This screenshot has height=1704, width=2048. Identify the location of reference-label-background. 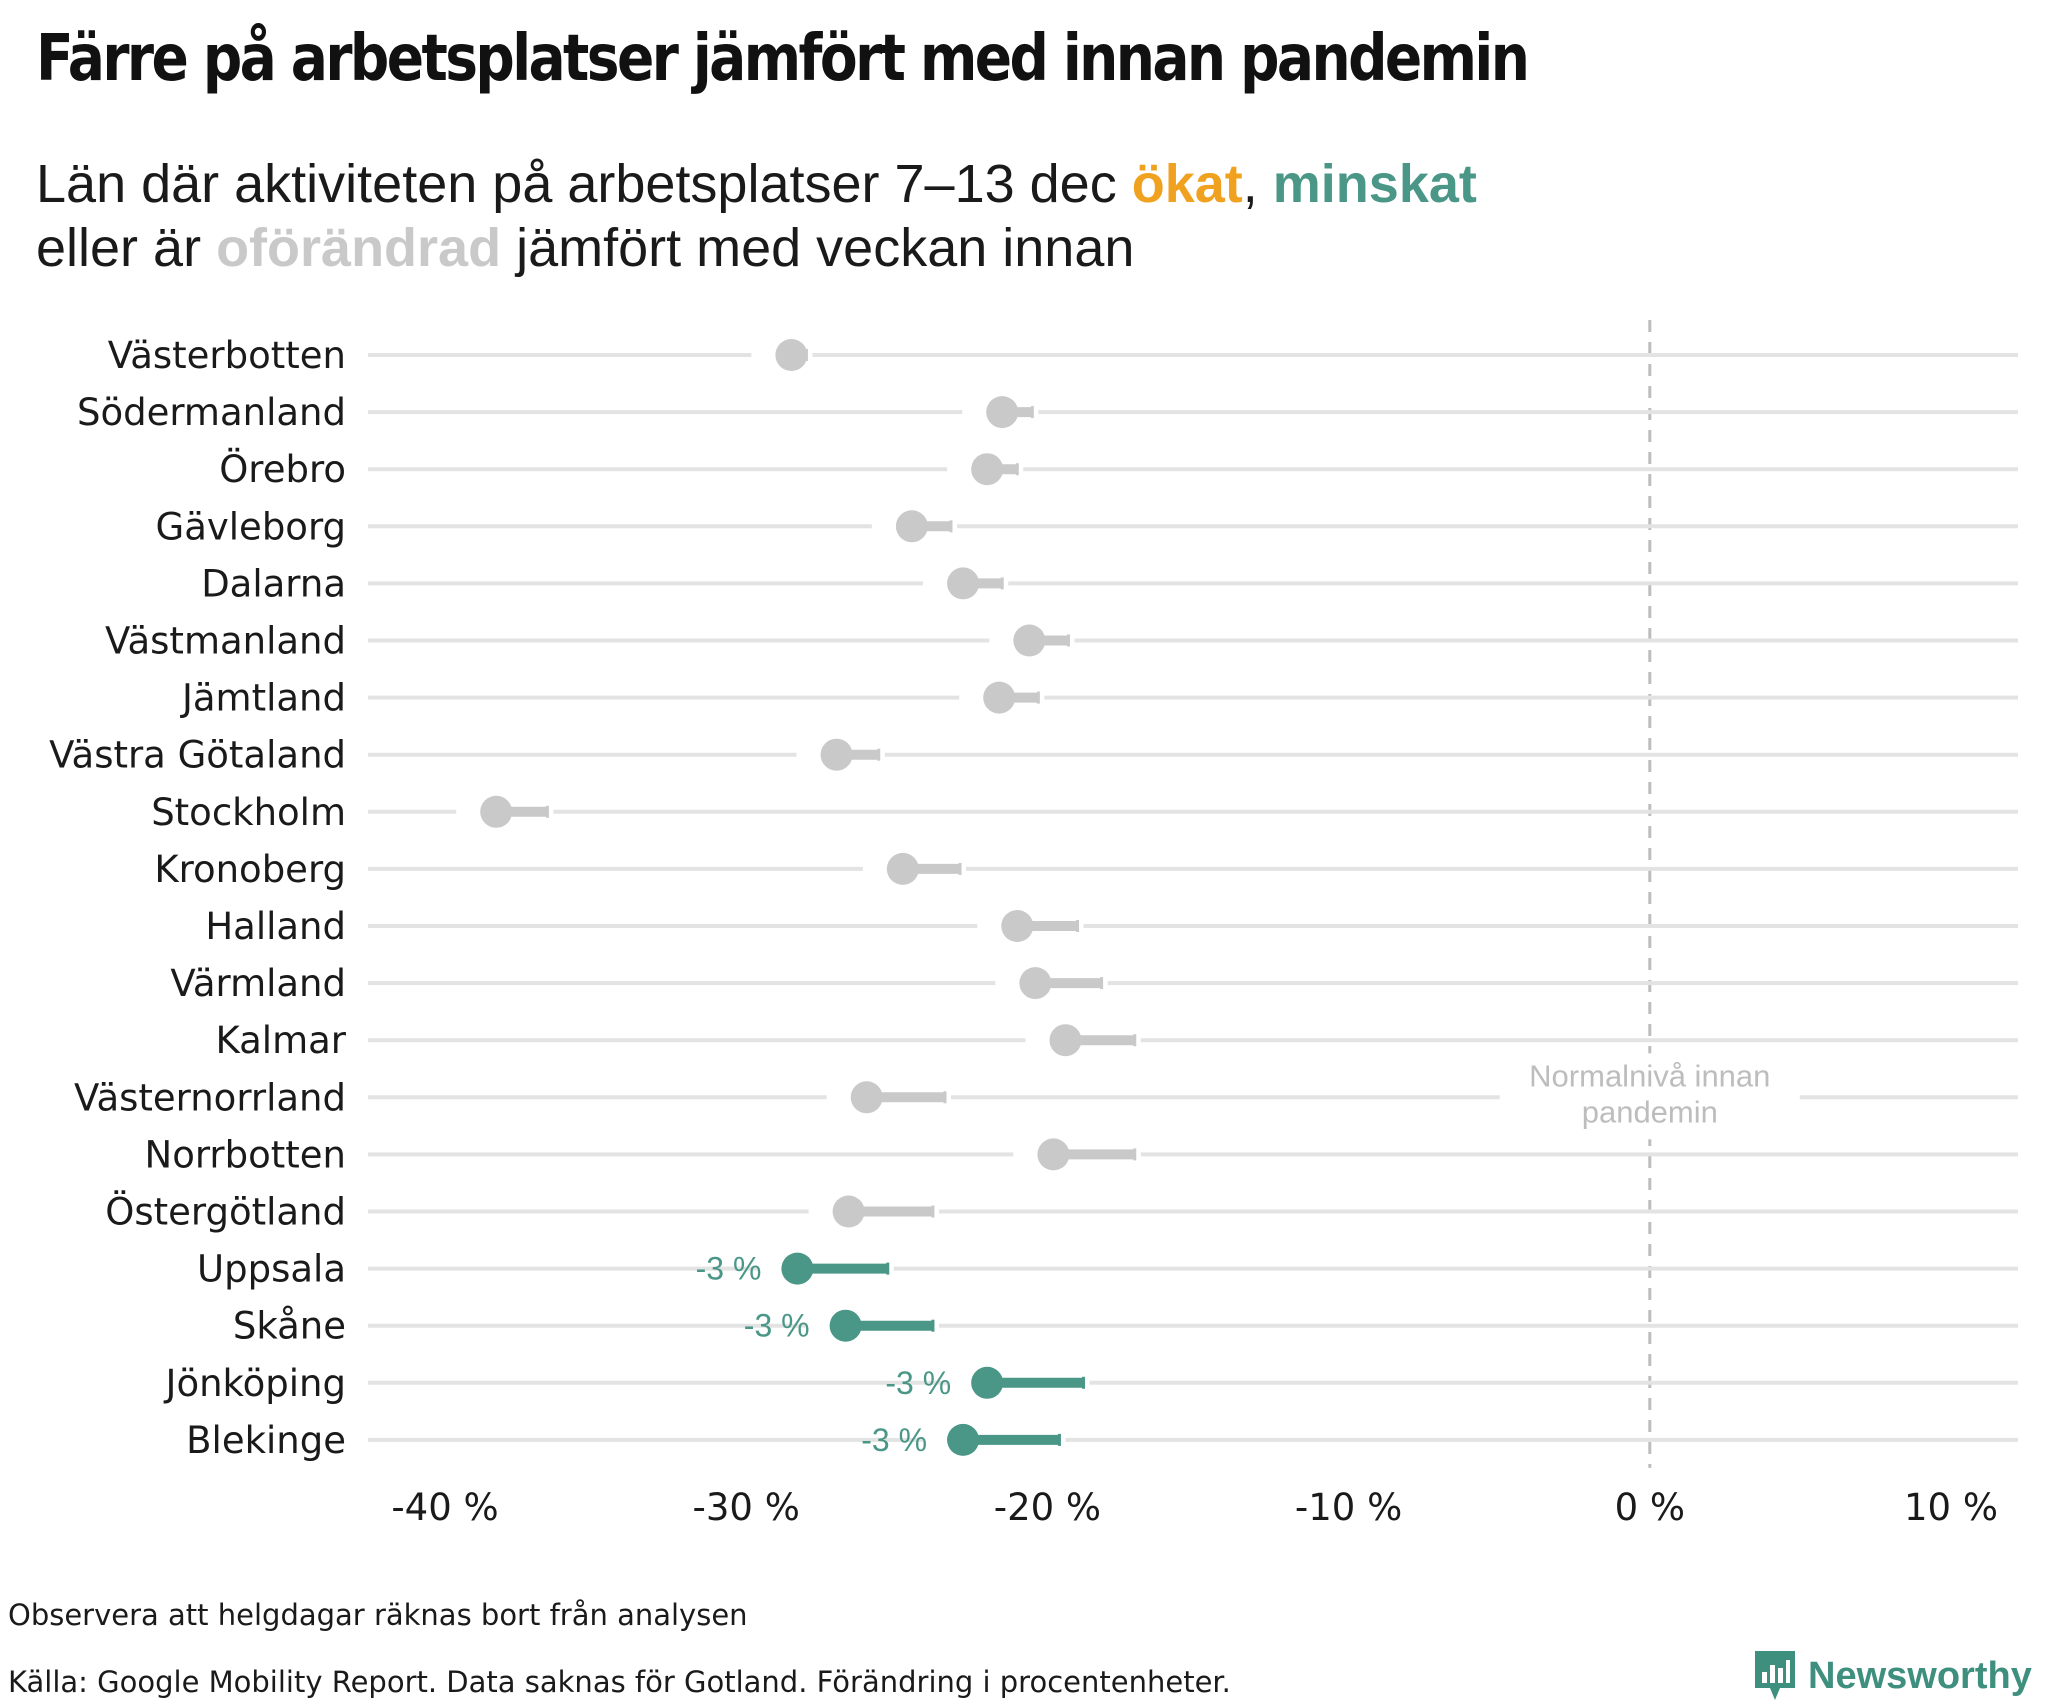
(1649, 1096).